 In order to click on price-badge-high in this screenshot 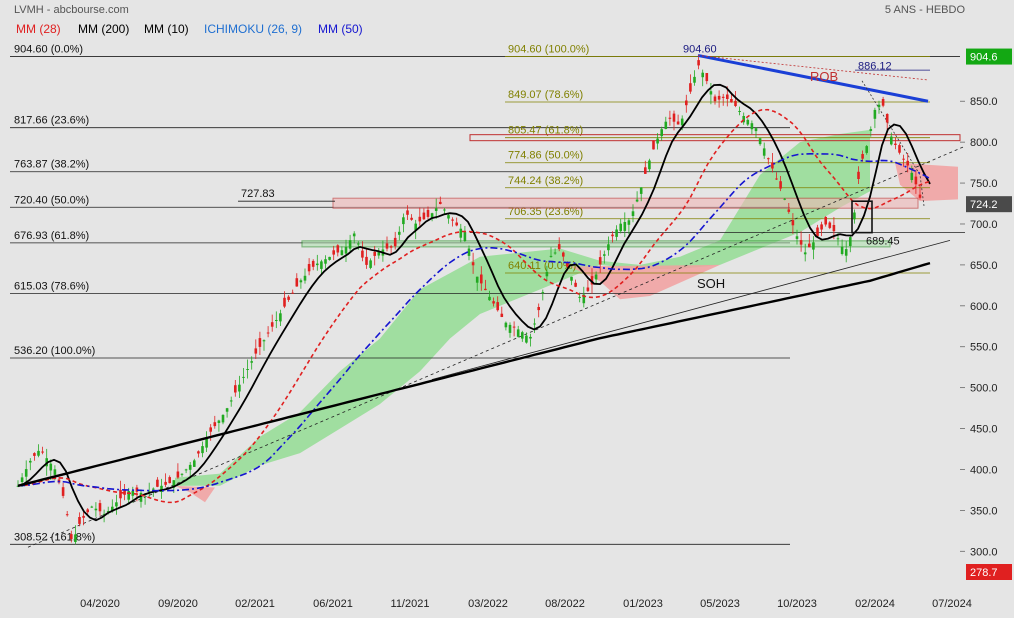, I will do `click(989, 56)`.